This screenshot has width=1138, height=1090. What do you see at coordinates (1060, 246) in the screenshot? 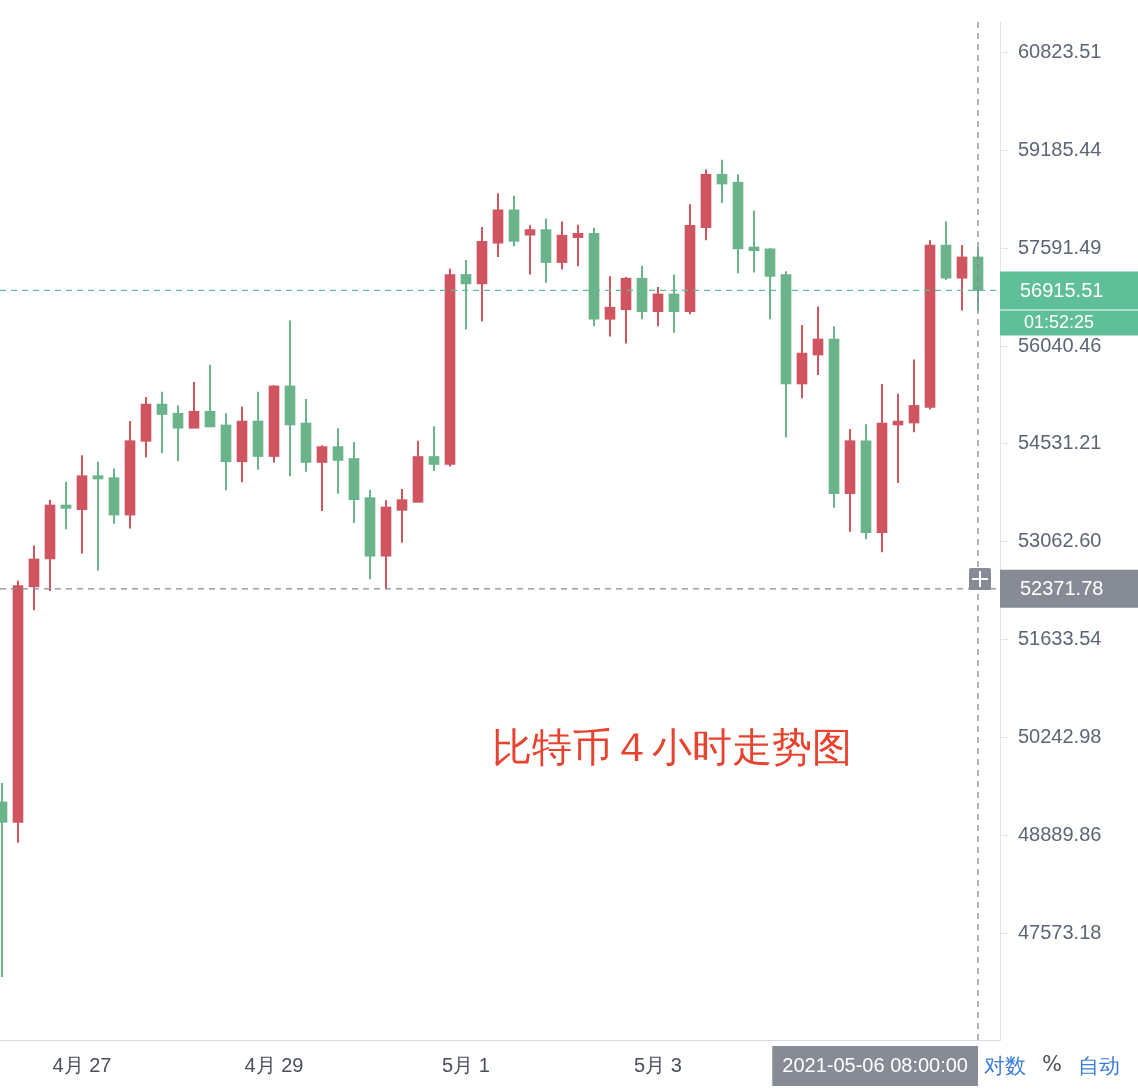
I see `y-tick-label: 57591.49` at bounding box center [1060, 246].